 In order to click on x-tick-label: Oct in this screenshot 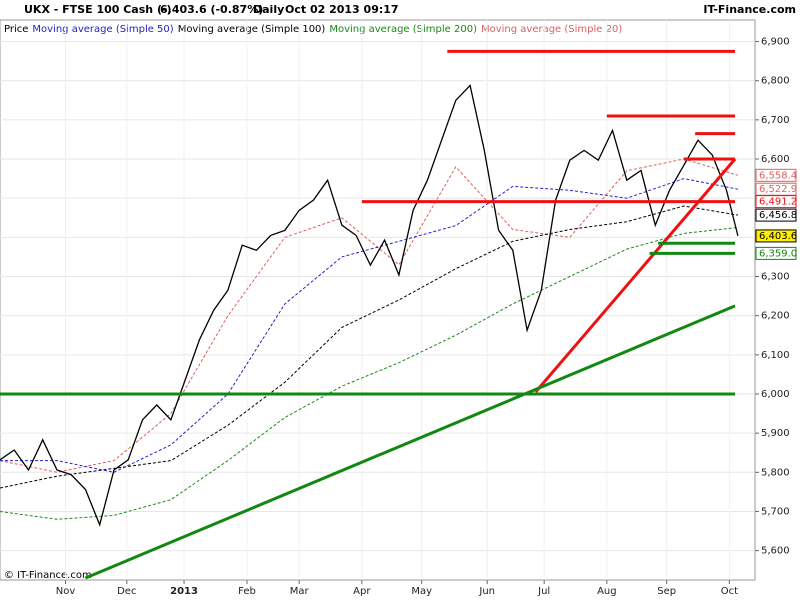, I will do `click(729, 591)`.